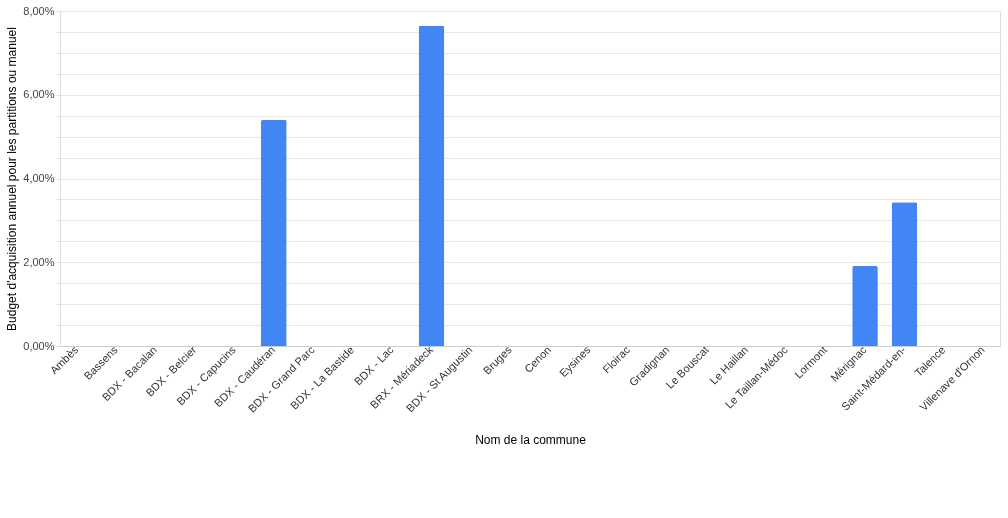 This screenshot has height=518, width=1008. I want to click on y-tick-label: 8,00%, so click(39, 10).